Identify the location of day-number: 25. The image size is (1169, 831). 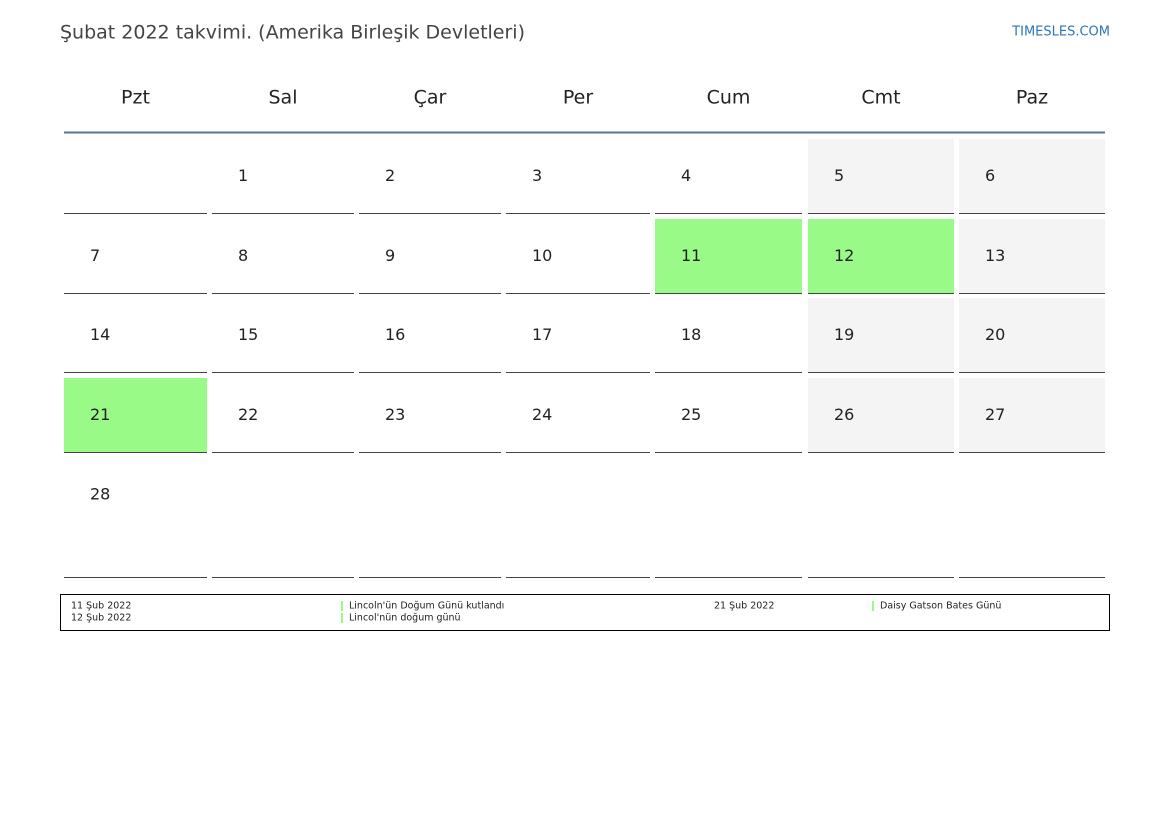
(691, 414).